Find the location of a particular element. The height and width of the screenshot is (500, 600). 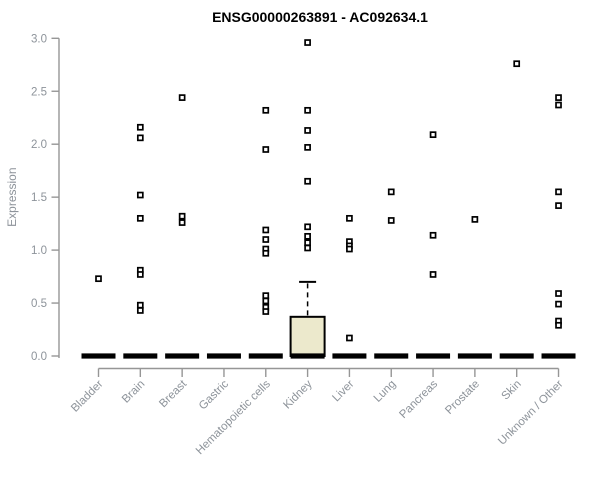

x-tick-label: Pancreas is located at coordinates (418, 399).